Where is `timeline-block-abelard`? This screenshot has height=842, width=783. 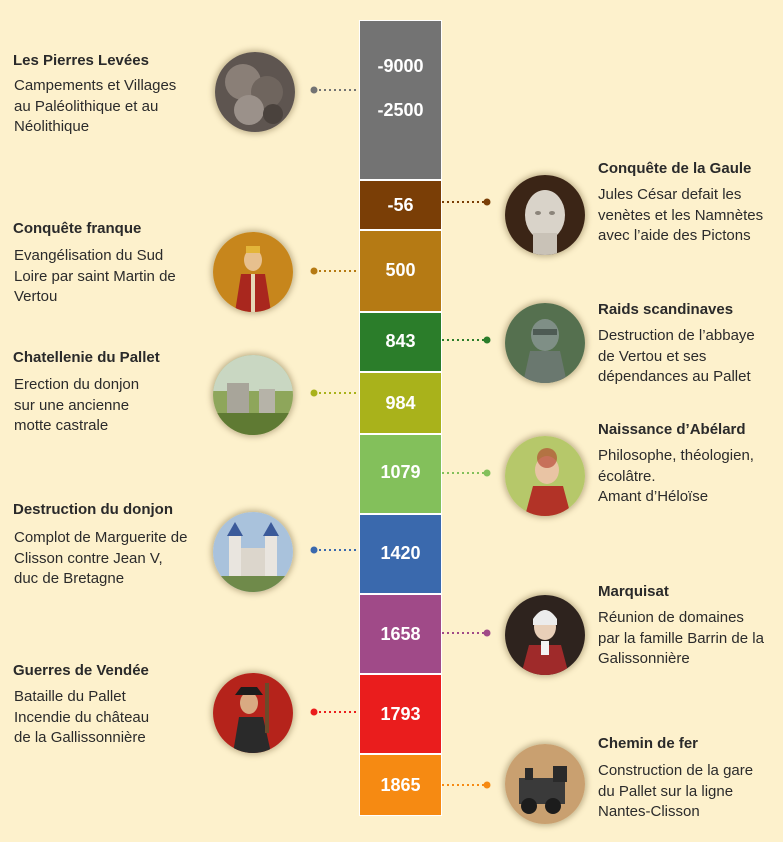 timeline-block-abelard is located at coordinates (400, 474).